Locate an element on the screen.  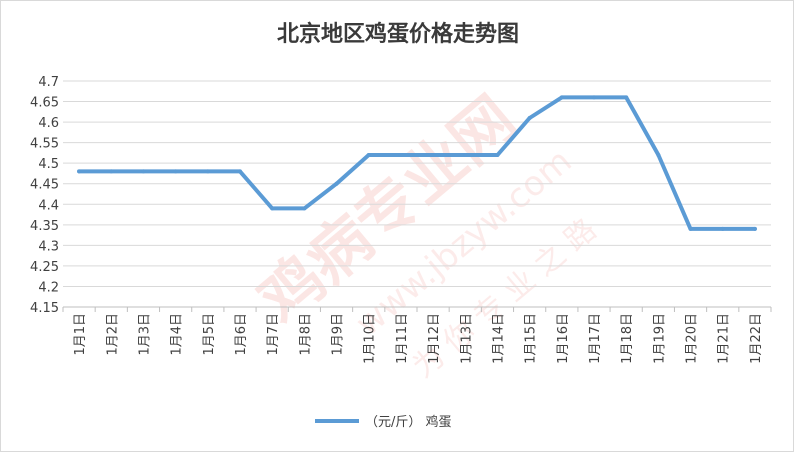
x-tick-label: 1月6日 is located at coordinates (241, 334).